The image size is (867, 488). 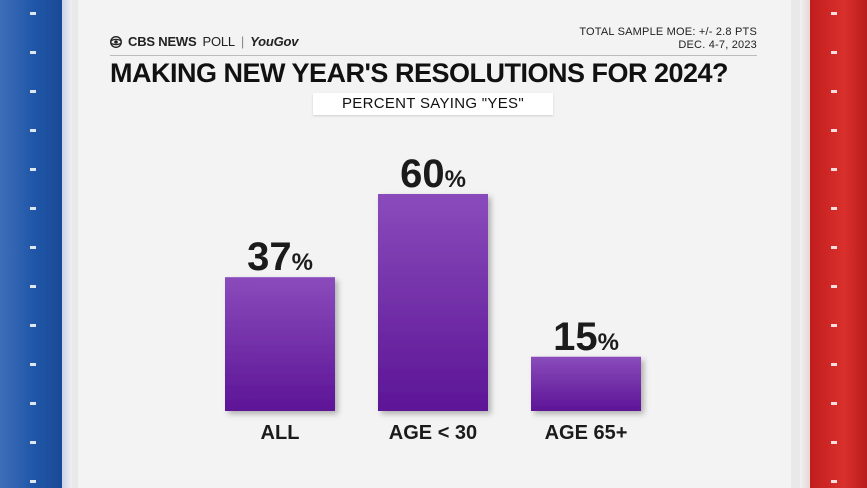 I want to click on category-label-1: AGE < 30, so click(x=433, y=433).